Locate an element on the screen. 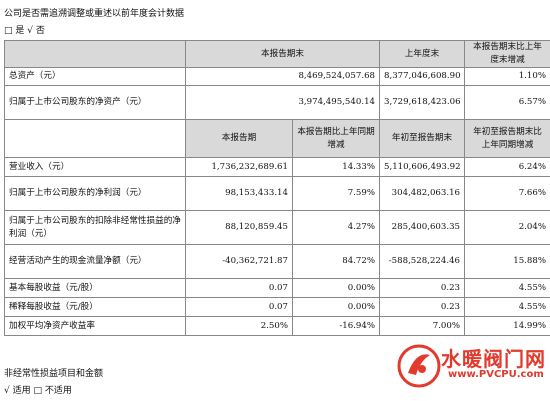 This screenshot has width=550, height=401. cell-value: 14.99% is located at coordinates (507, 326).